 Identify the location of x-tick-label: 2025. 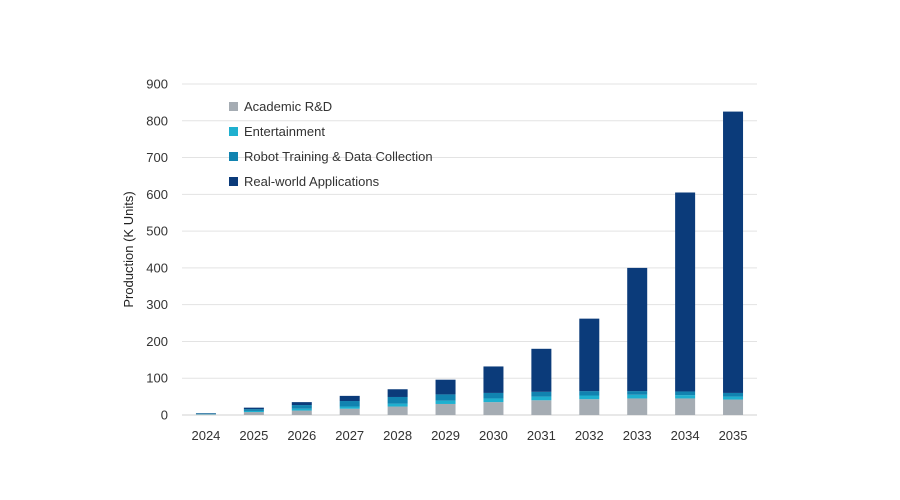
(253, 435).